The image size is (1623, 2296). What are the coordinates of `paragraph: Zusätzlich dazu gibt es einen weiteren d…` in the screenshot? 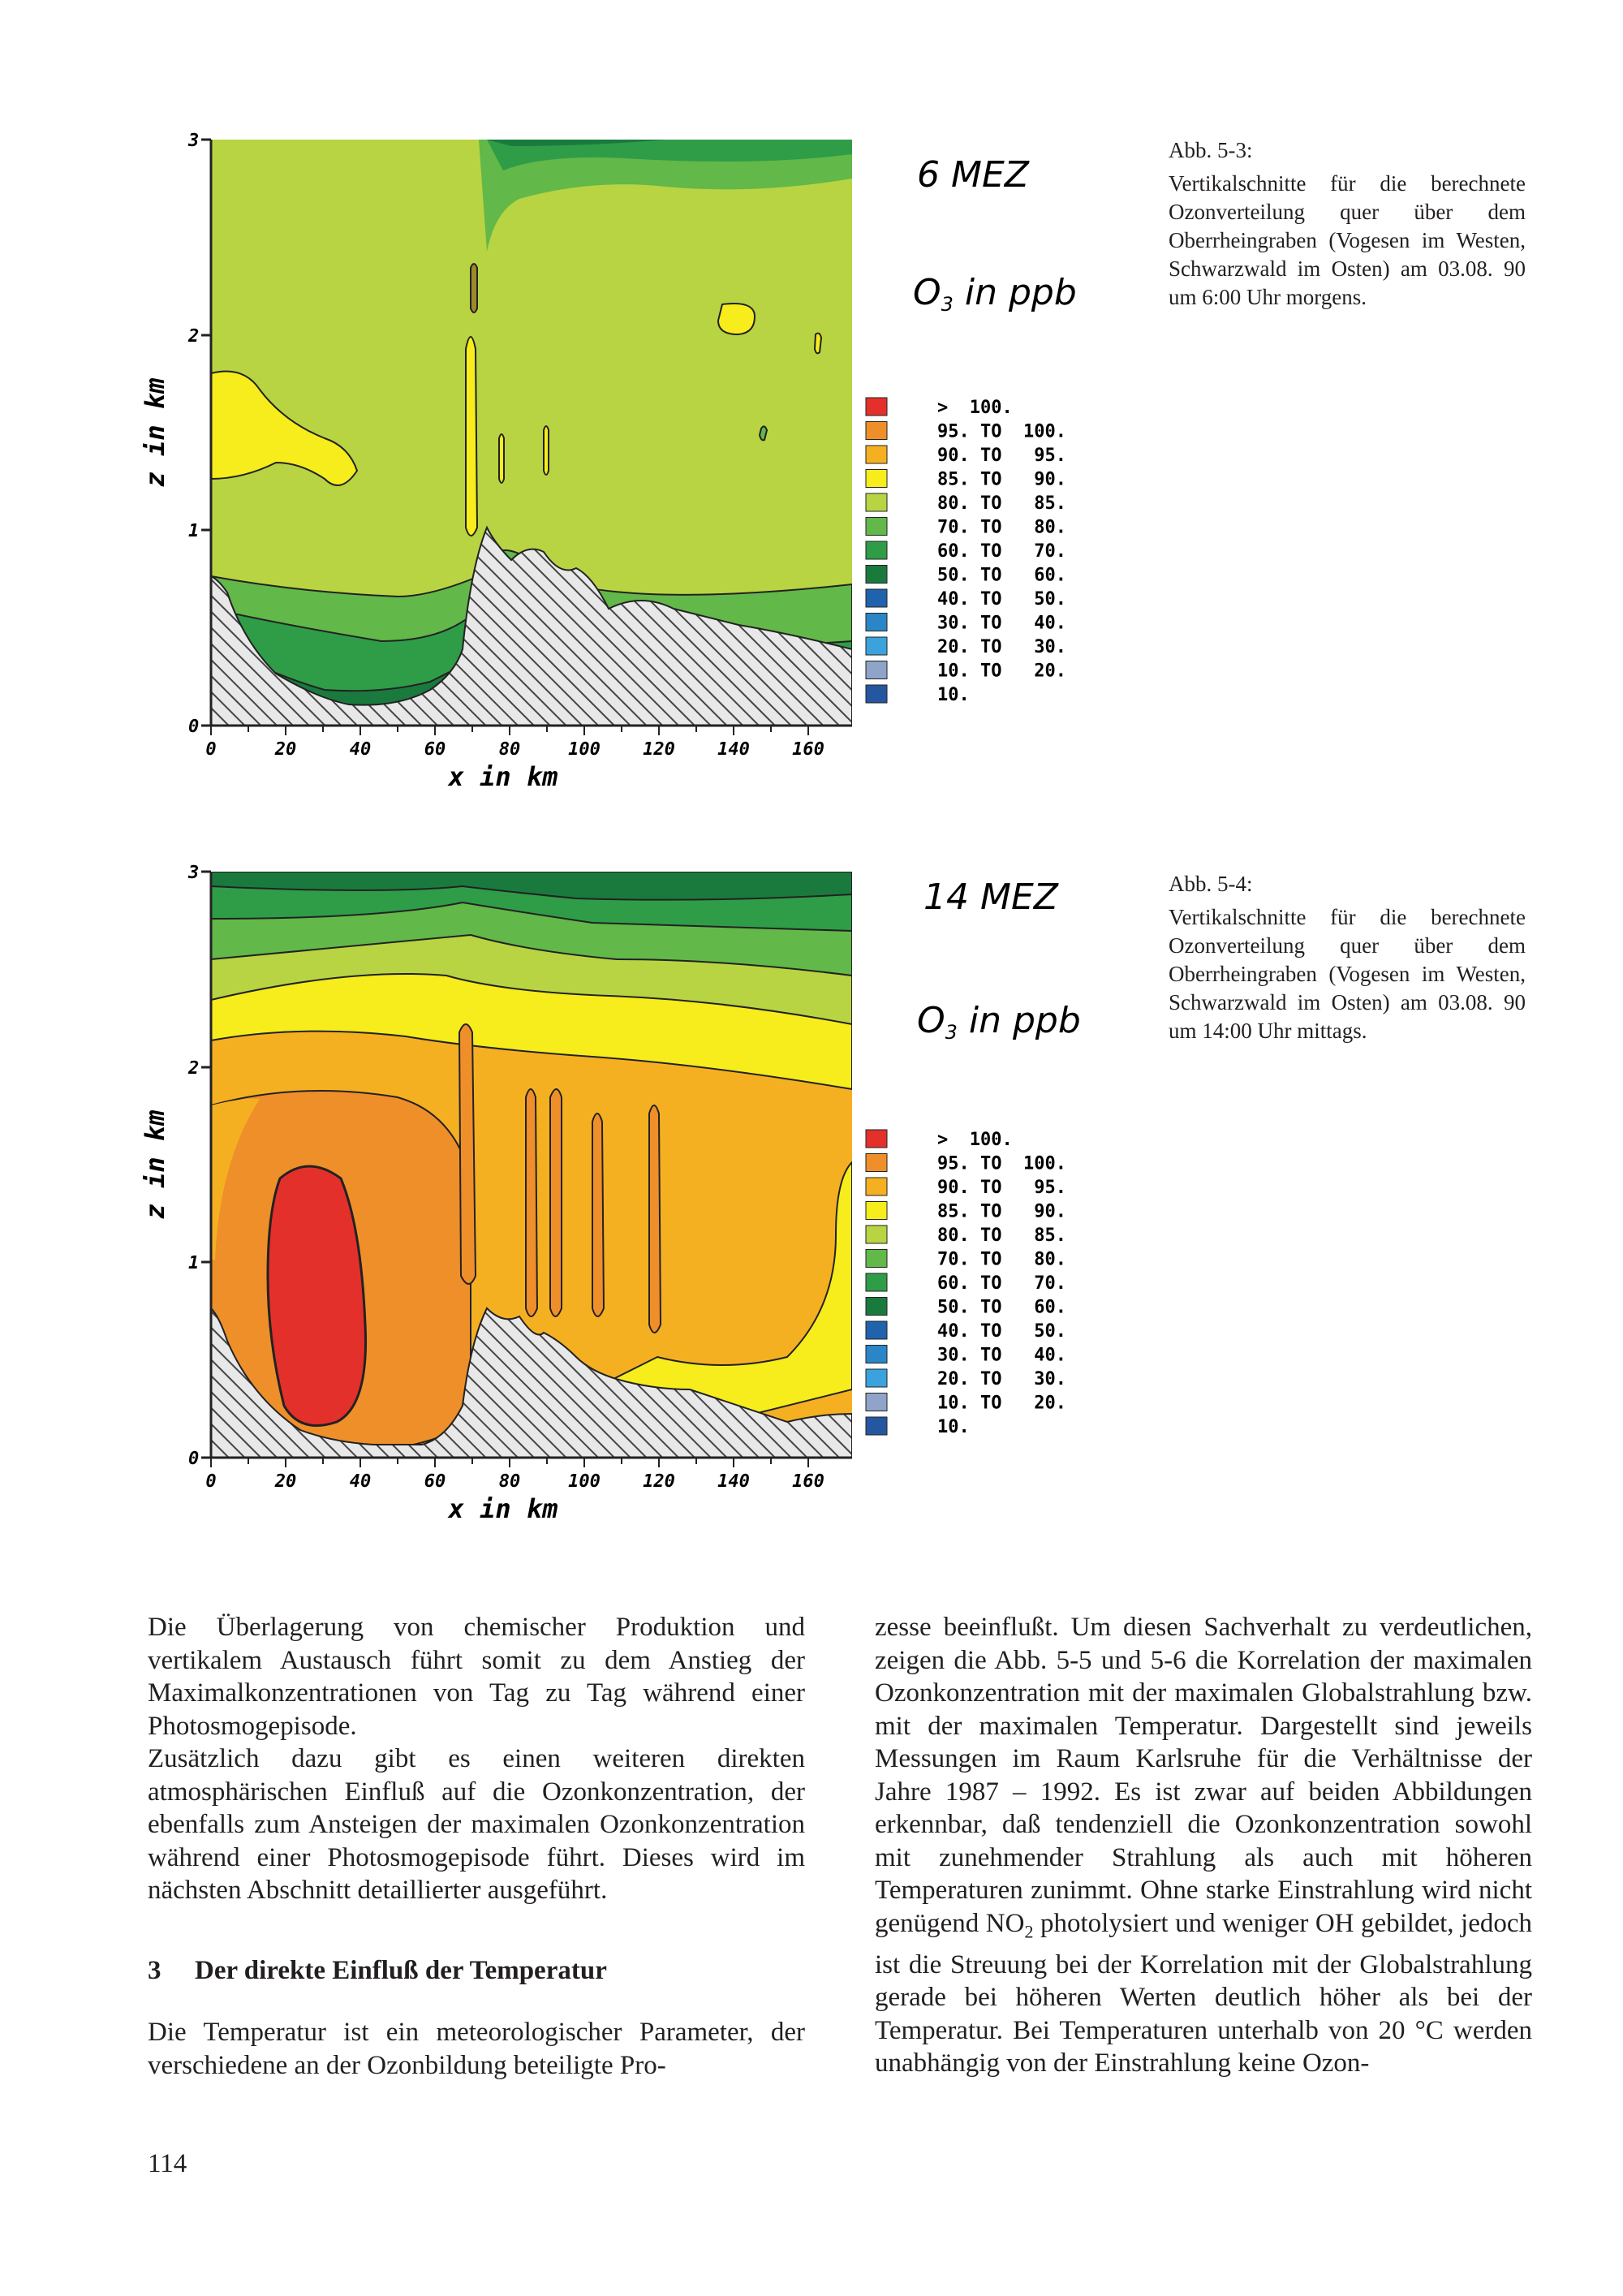 It's located at (476, 1825).